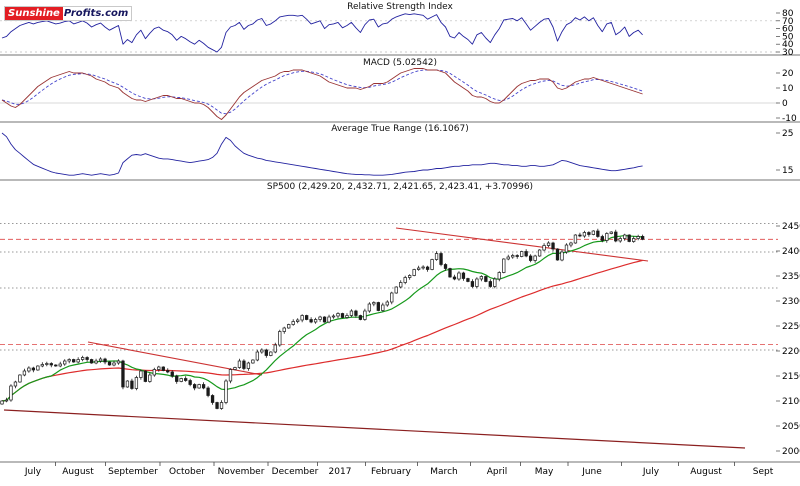 The width and height of the screenshot is (800, 486). What do you see at coordinates (322, 154) in the screenshot?
I see `atr-panel` at bounding box center [322, 154].